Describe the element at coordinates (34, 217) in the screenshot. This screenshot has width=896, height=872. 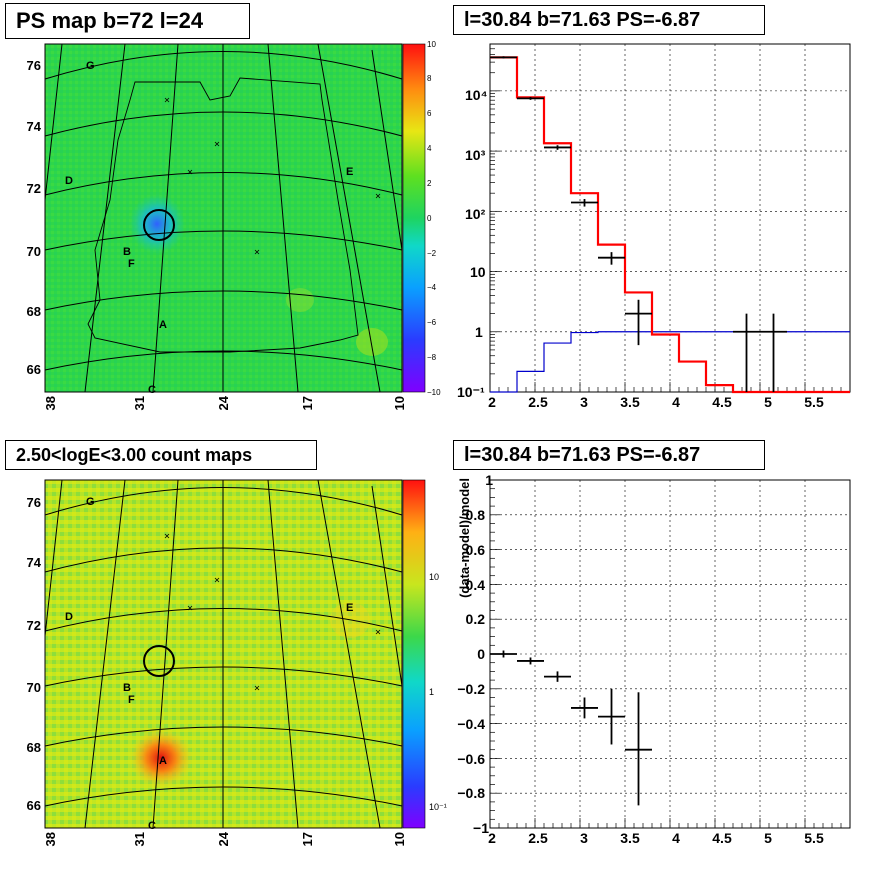
I see `ps-map-y-tick-labels: 76 74 72 70 68 66` at that location.